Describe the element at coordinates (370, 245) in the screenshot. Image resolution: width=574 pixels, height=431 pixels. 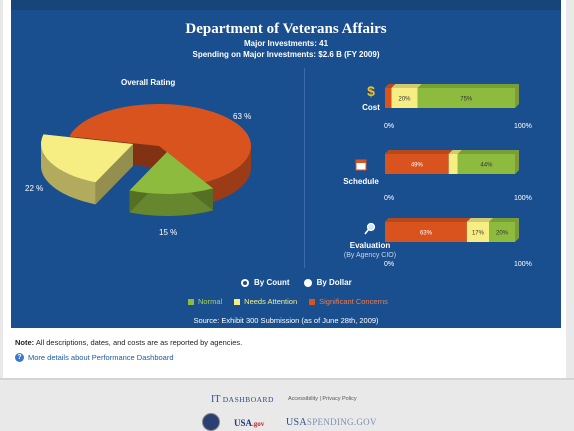
I see `metric-evaluation-label: Evaluation` at that location.